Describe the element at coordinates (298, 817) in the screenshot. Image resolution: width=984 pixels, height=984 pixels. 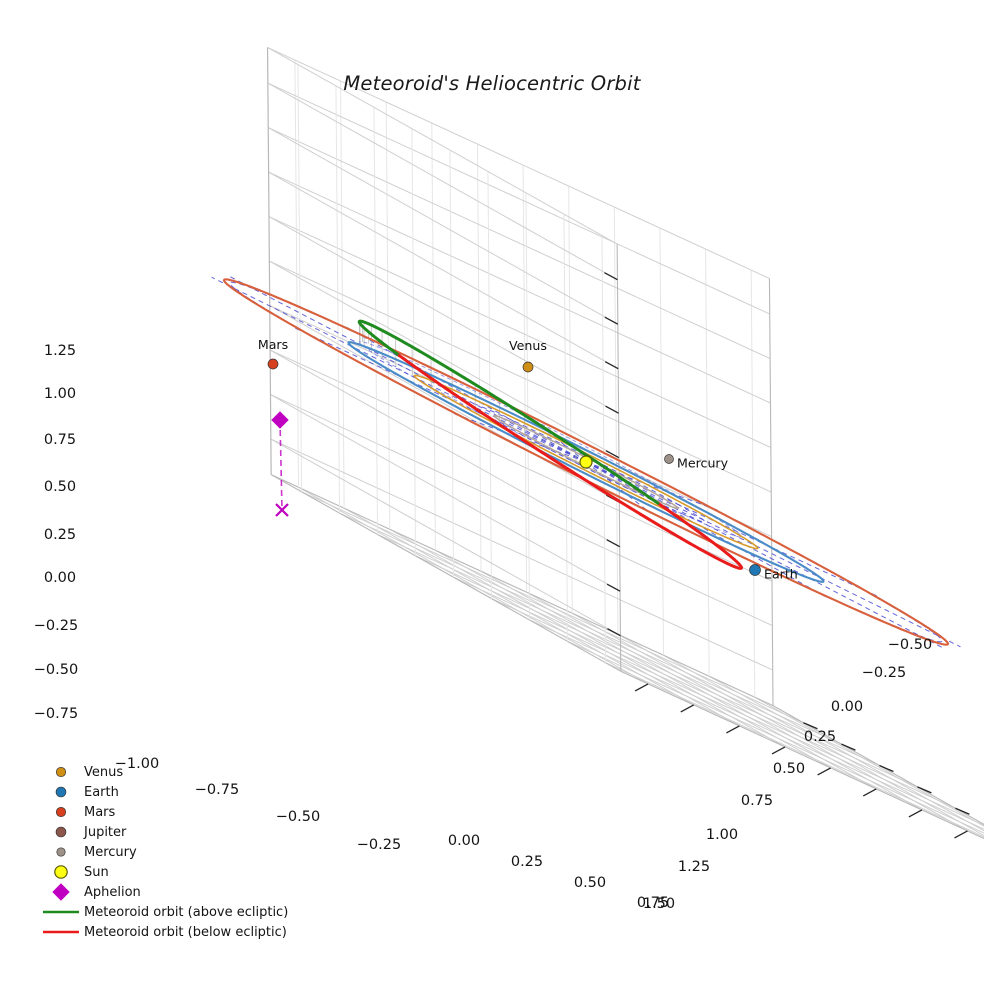
I see `x-axis-tick-label: −0.50` at that location.